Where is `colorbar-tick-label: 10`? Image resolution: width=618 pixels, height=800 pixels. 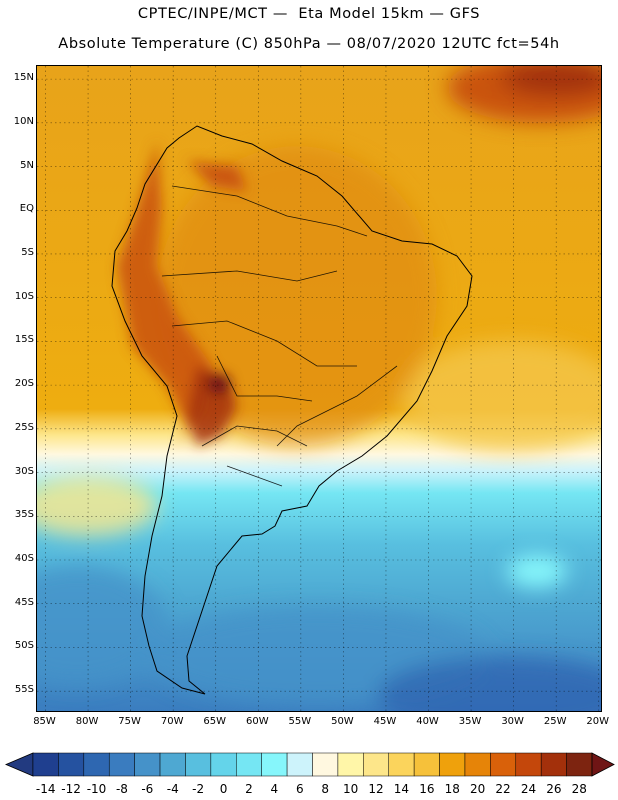
colorbar-tick-label: 10 is located at coordinates (350, 789).